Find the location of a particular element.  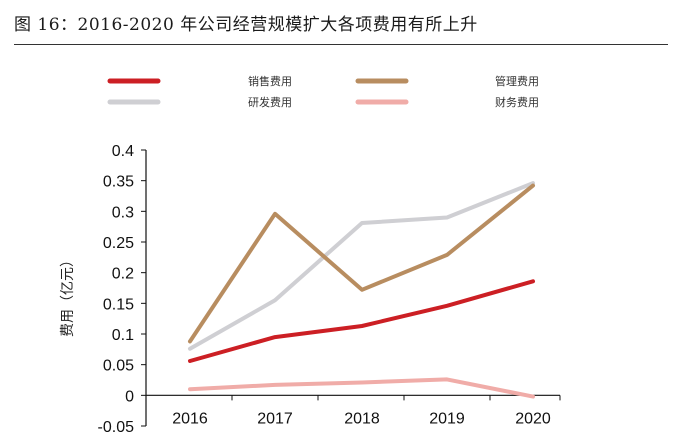

legend-label: 管理费用 is located at coordinates (517, 81).